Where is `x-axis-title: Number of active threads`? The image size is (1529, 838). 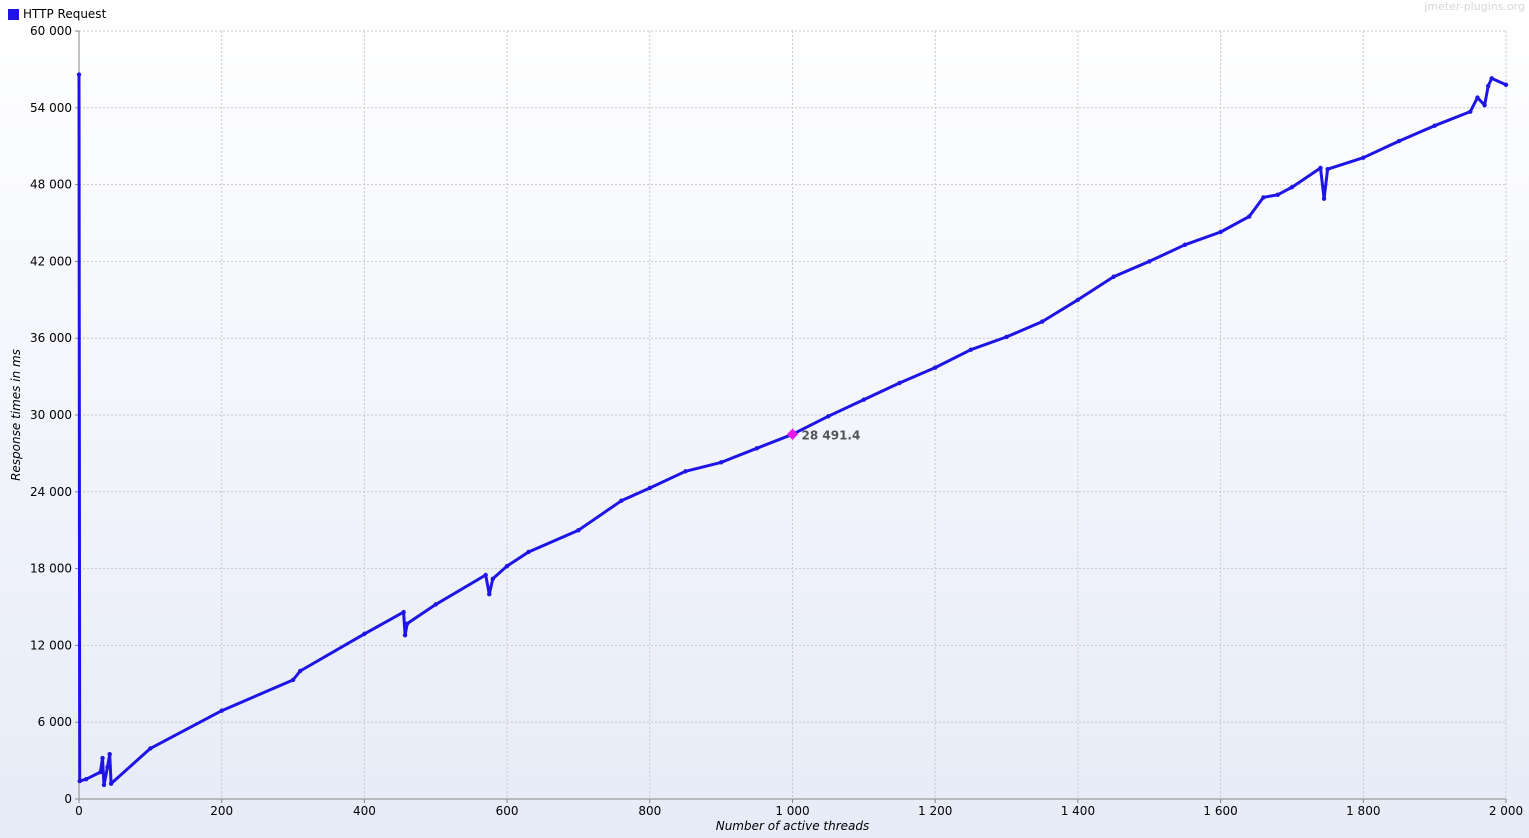
x-axis-title: Number of active threads is located at coordinates (793, 826).